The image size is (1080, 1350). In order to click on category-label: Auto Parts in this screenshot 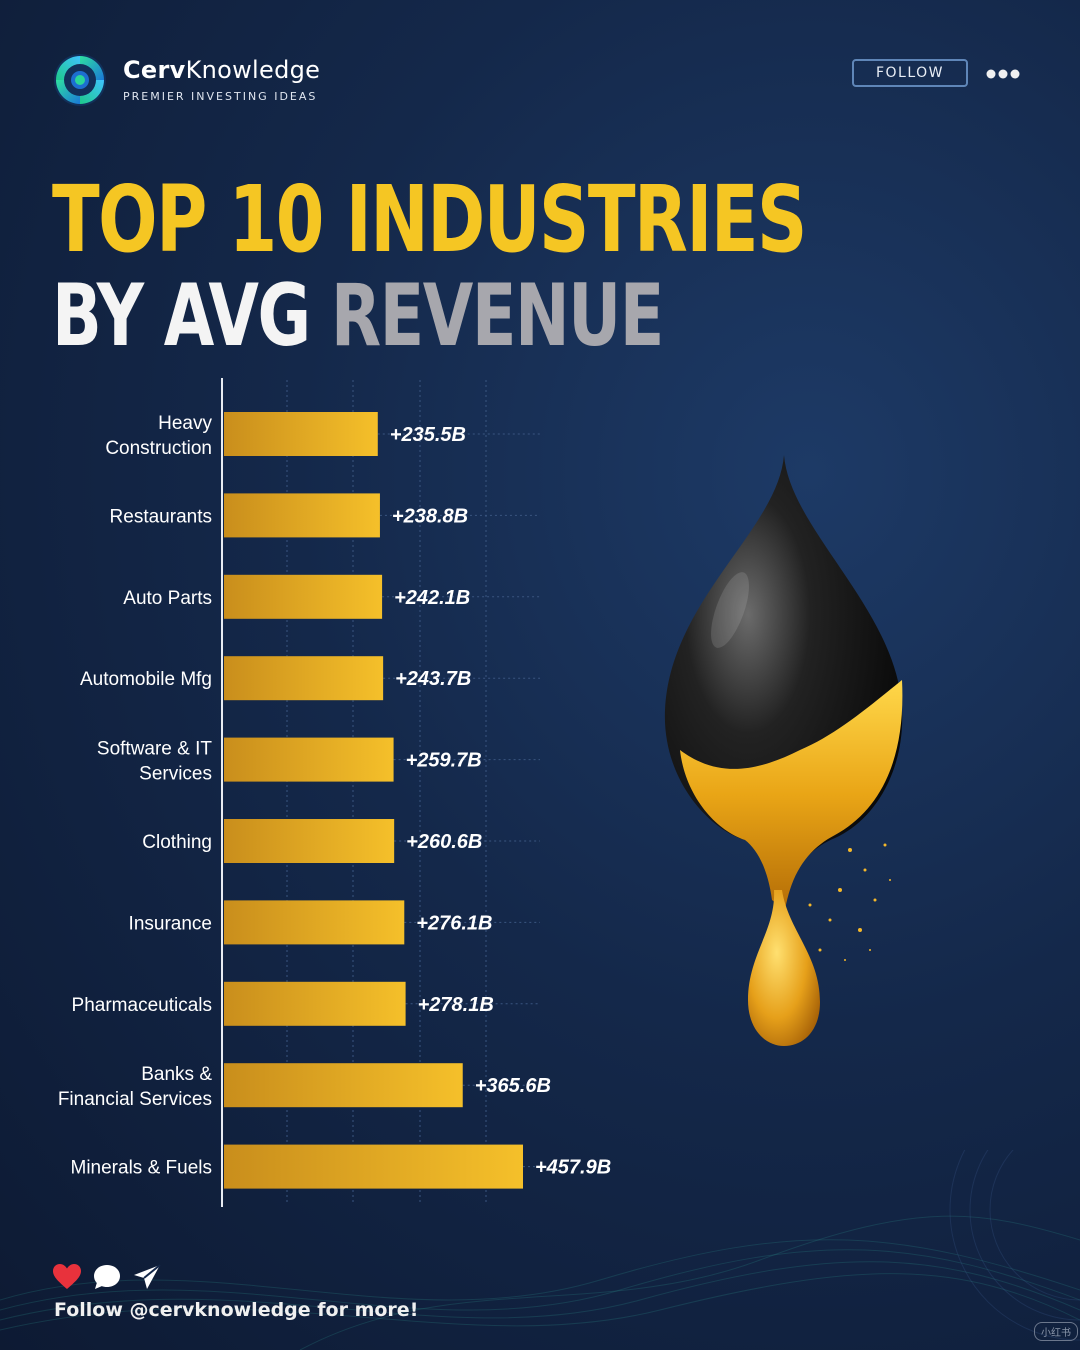, I will do `click(167, 598)`.